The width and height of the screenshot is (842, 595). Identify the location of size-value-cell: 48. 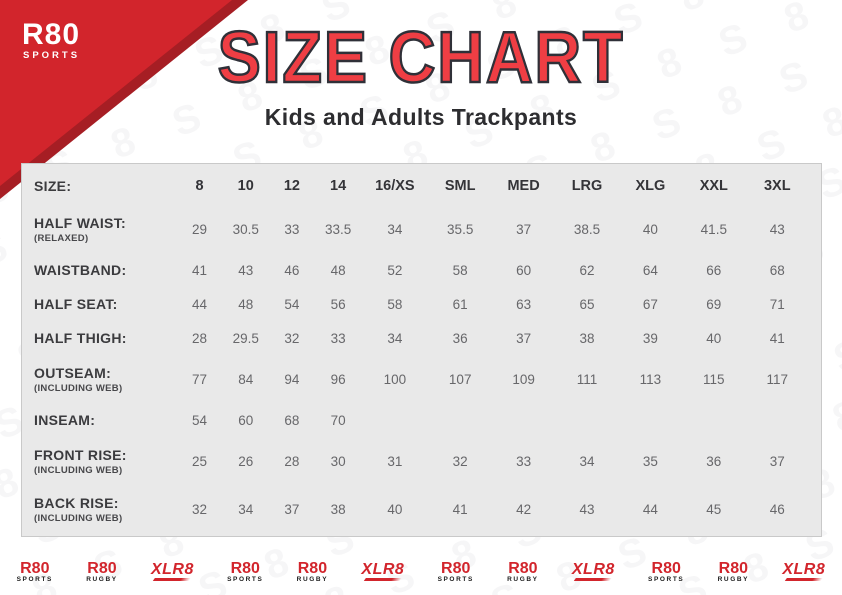
(246, 304).